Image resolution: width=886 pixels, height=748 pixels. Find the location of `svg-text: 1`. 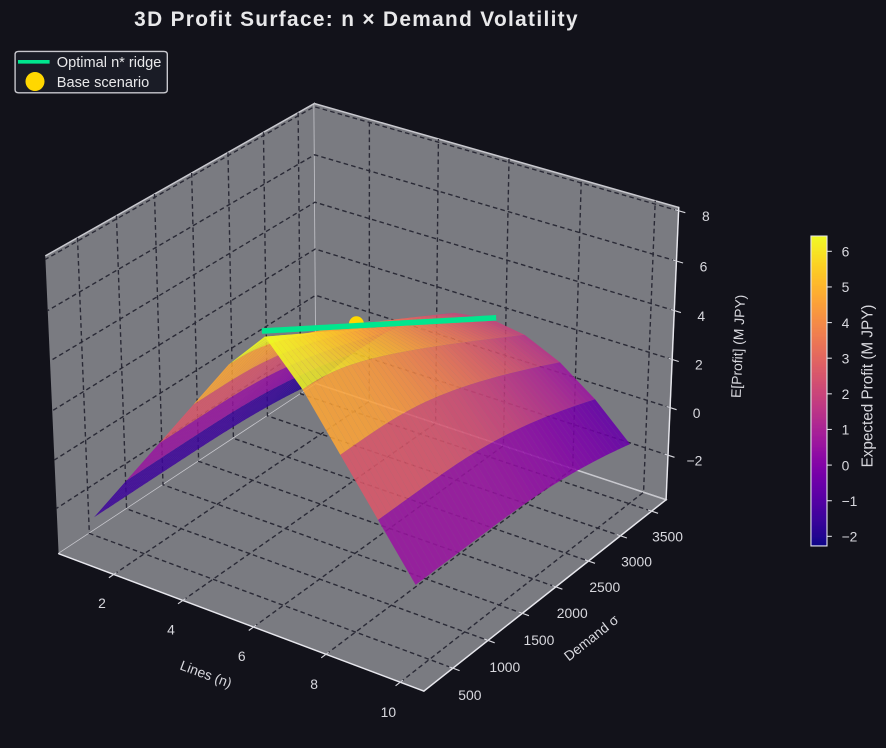

svg-text: 1 is located at coordinates (846, 430).